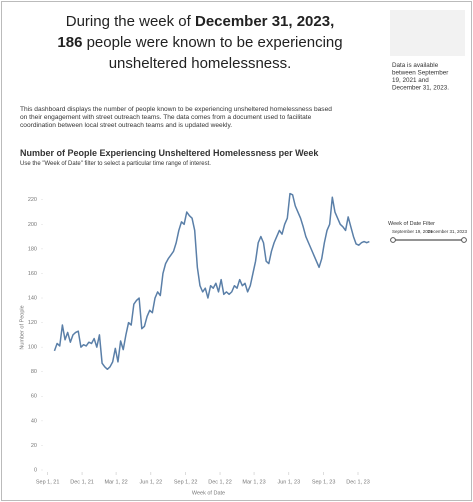  Describe the element at coordinates (34, 421) in the screenshot. I see `y-tick-label: 40` at that location.